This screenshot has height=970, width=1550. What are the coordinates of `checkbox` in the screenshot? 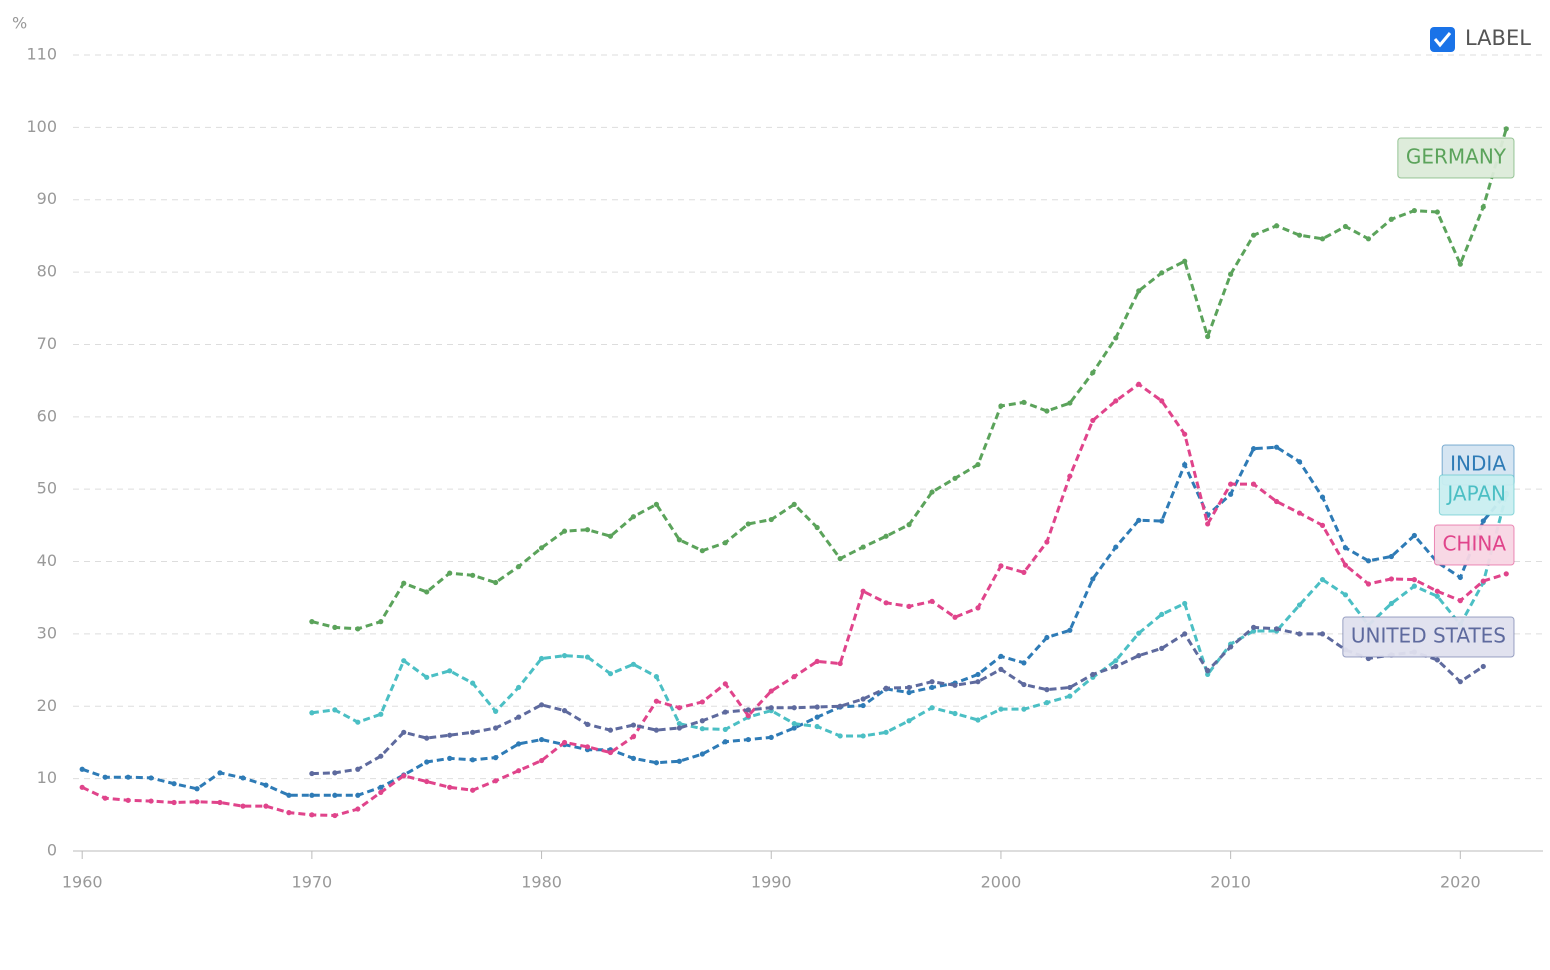 It's located at (1442, 39).